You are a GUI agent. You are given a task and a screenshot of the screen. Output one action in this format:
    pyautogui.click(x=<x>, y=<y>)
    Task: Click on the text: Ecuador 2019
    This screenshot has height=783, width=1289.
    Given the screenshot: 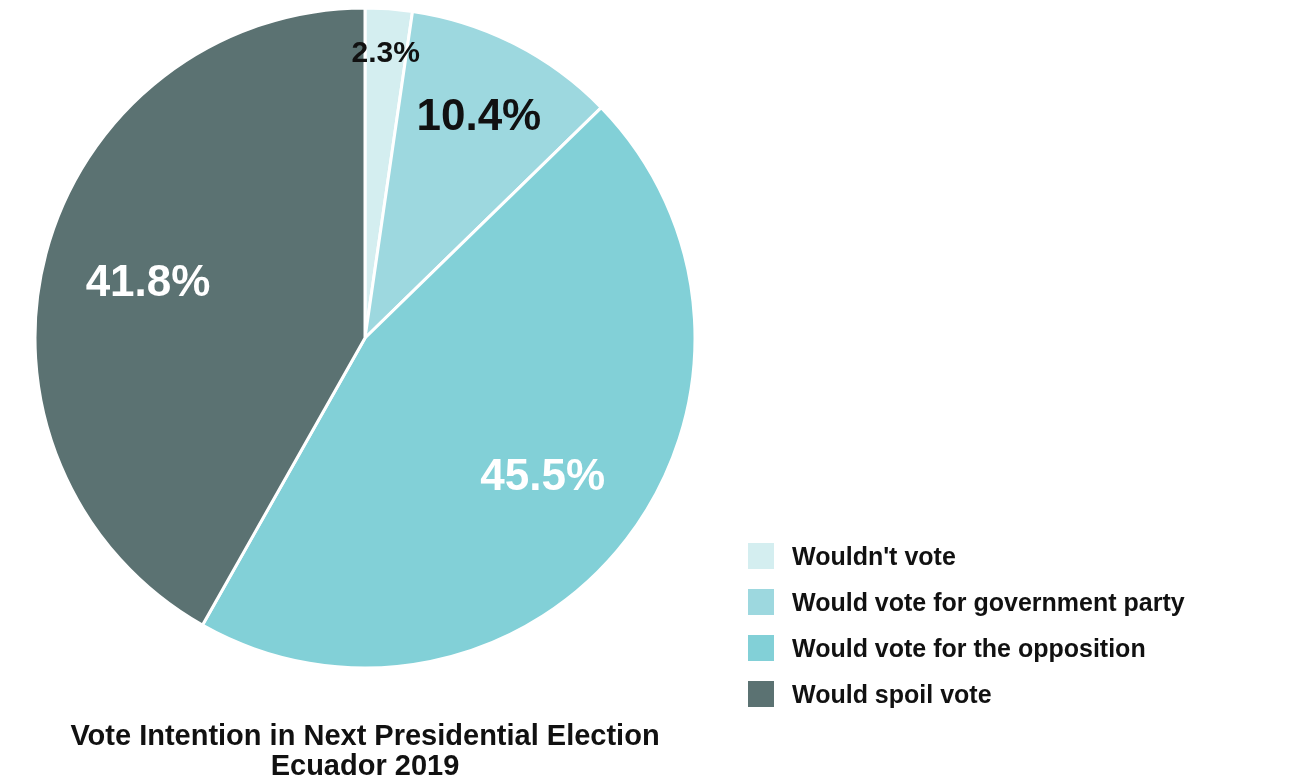 What is the action you would take?
    pyautogui.click(x=365, y=765)
    